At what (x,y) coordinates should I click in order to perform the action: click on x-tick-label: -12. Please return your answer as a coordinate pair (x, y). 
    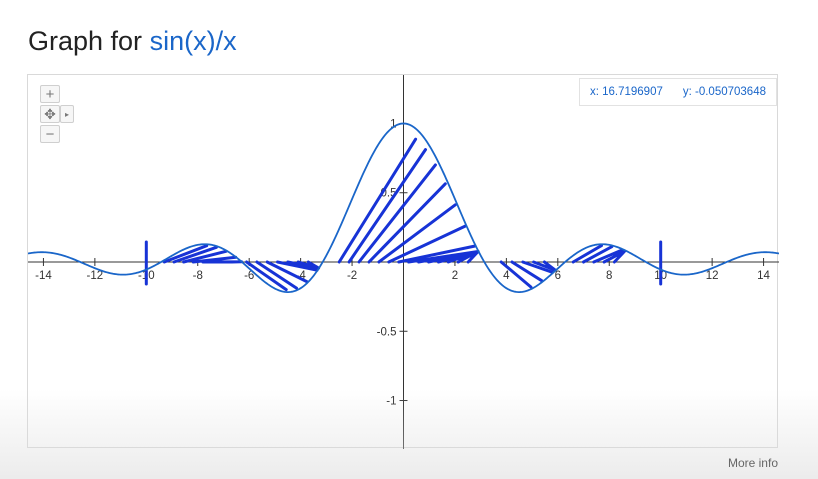
    Looking at the image, I should click on (95, 276).